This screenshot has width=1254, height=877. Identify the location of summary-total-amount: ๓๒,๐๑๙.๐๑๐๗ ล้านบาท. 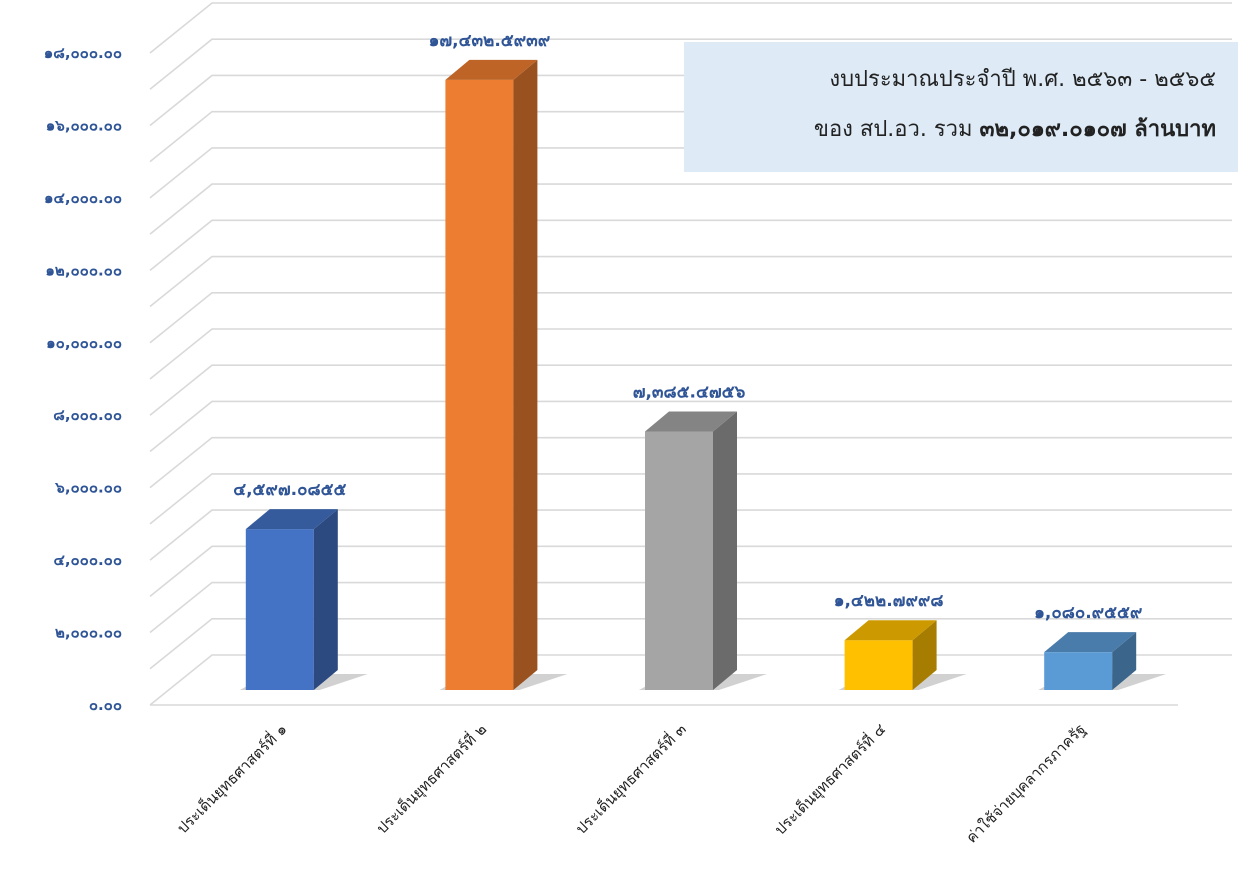
(1097, 129).